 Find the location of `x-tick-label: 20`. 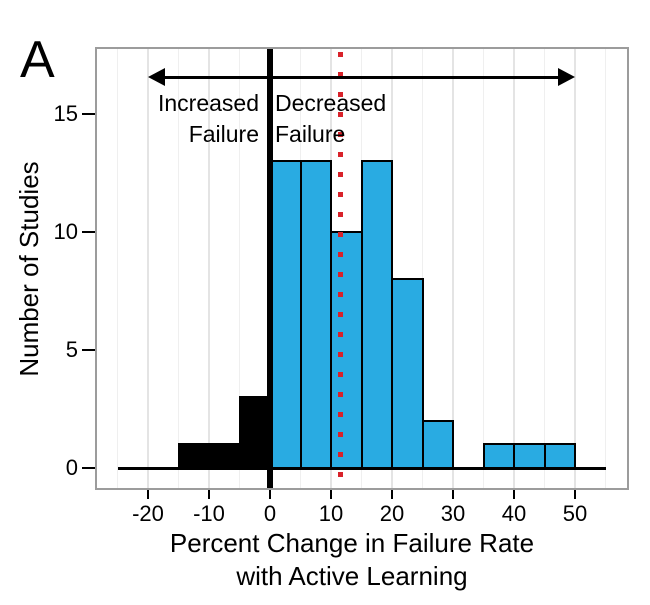

x-tick-label: 20 is located at coordinates (392, 513).